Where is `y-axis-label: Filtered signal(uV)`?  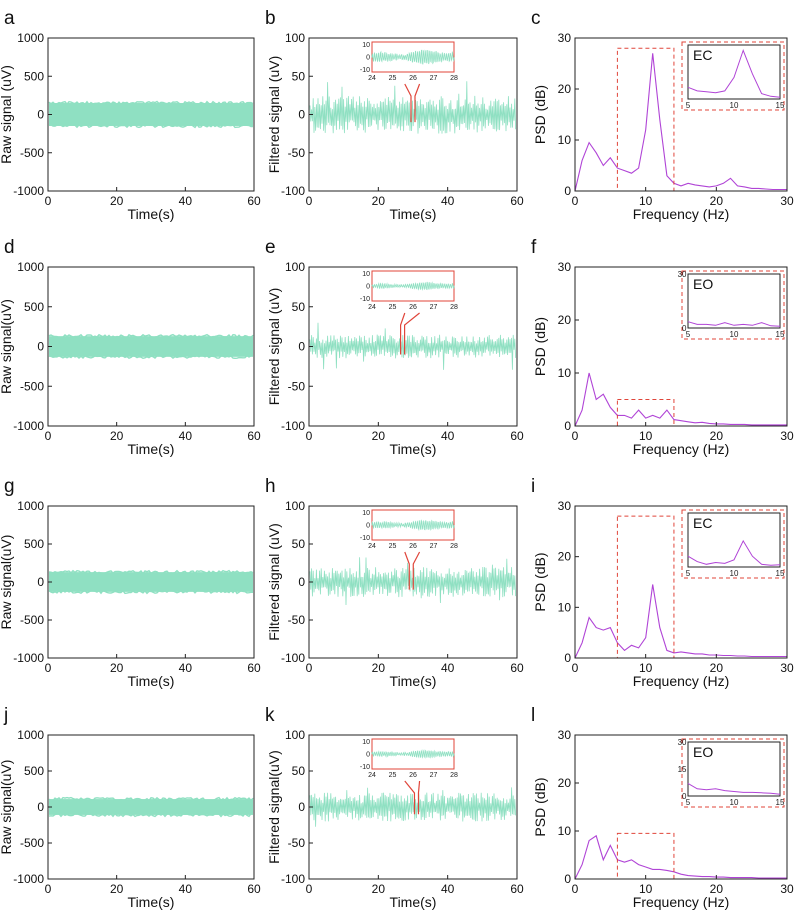 y-axis-label: Filtered signal(uV) is located at coordinates (274, 807).